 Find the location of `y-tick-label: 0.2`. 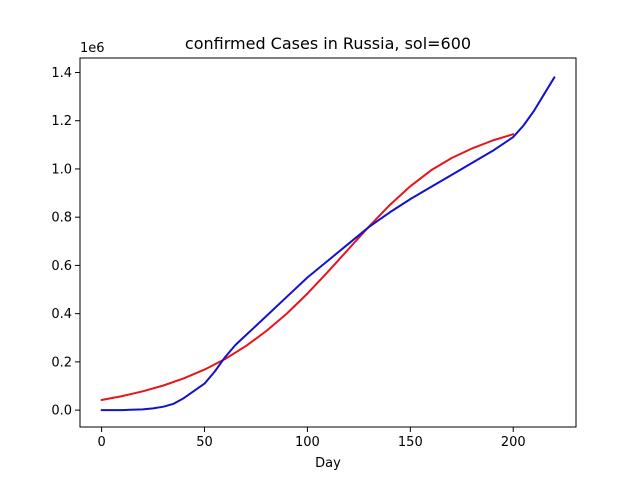

y-tick-label: 0.2 is located at coordinates (61, 362).